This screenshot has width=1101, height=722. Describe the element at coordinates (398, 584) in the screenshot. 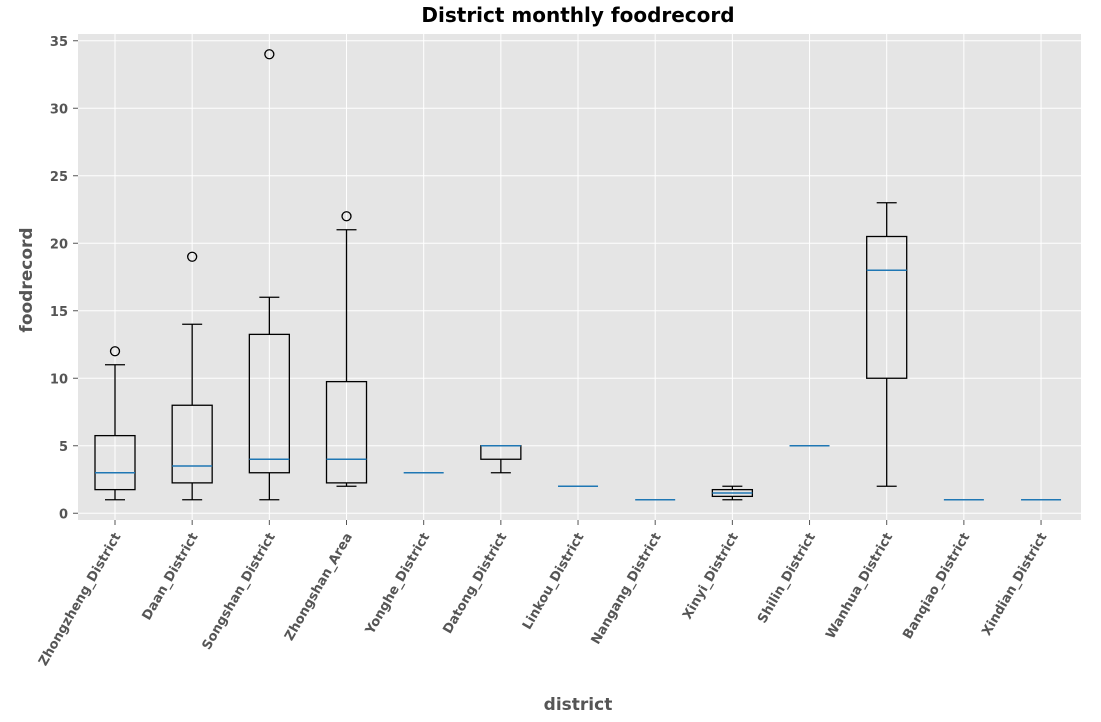

I see `x-tick-label: Yonghe_District` at that location.